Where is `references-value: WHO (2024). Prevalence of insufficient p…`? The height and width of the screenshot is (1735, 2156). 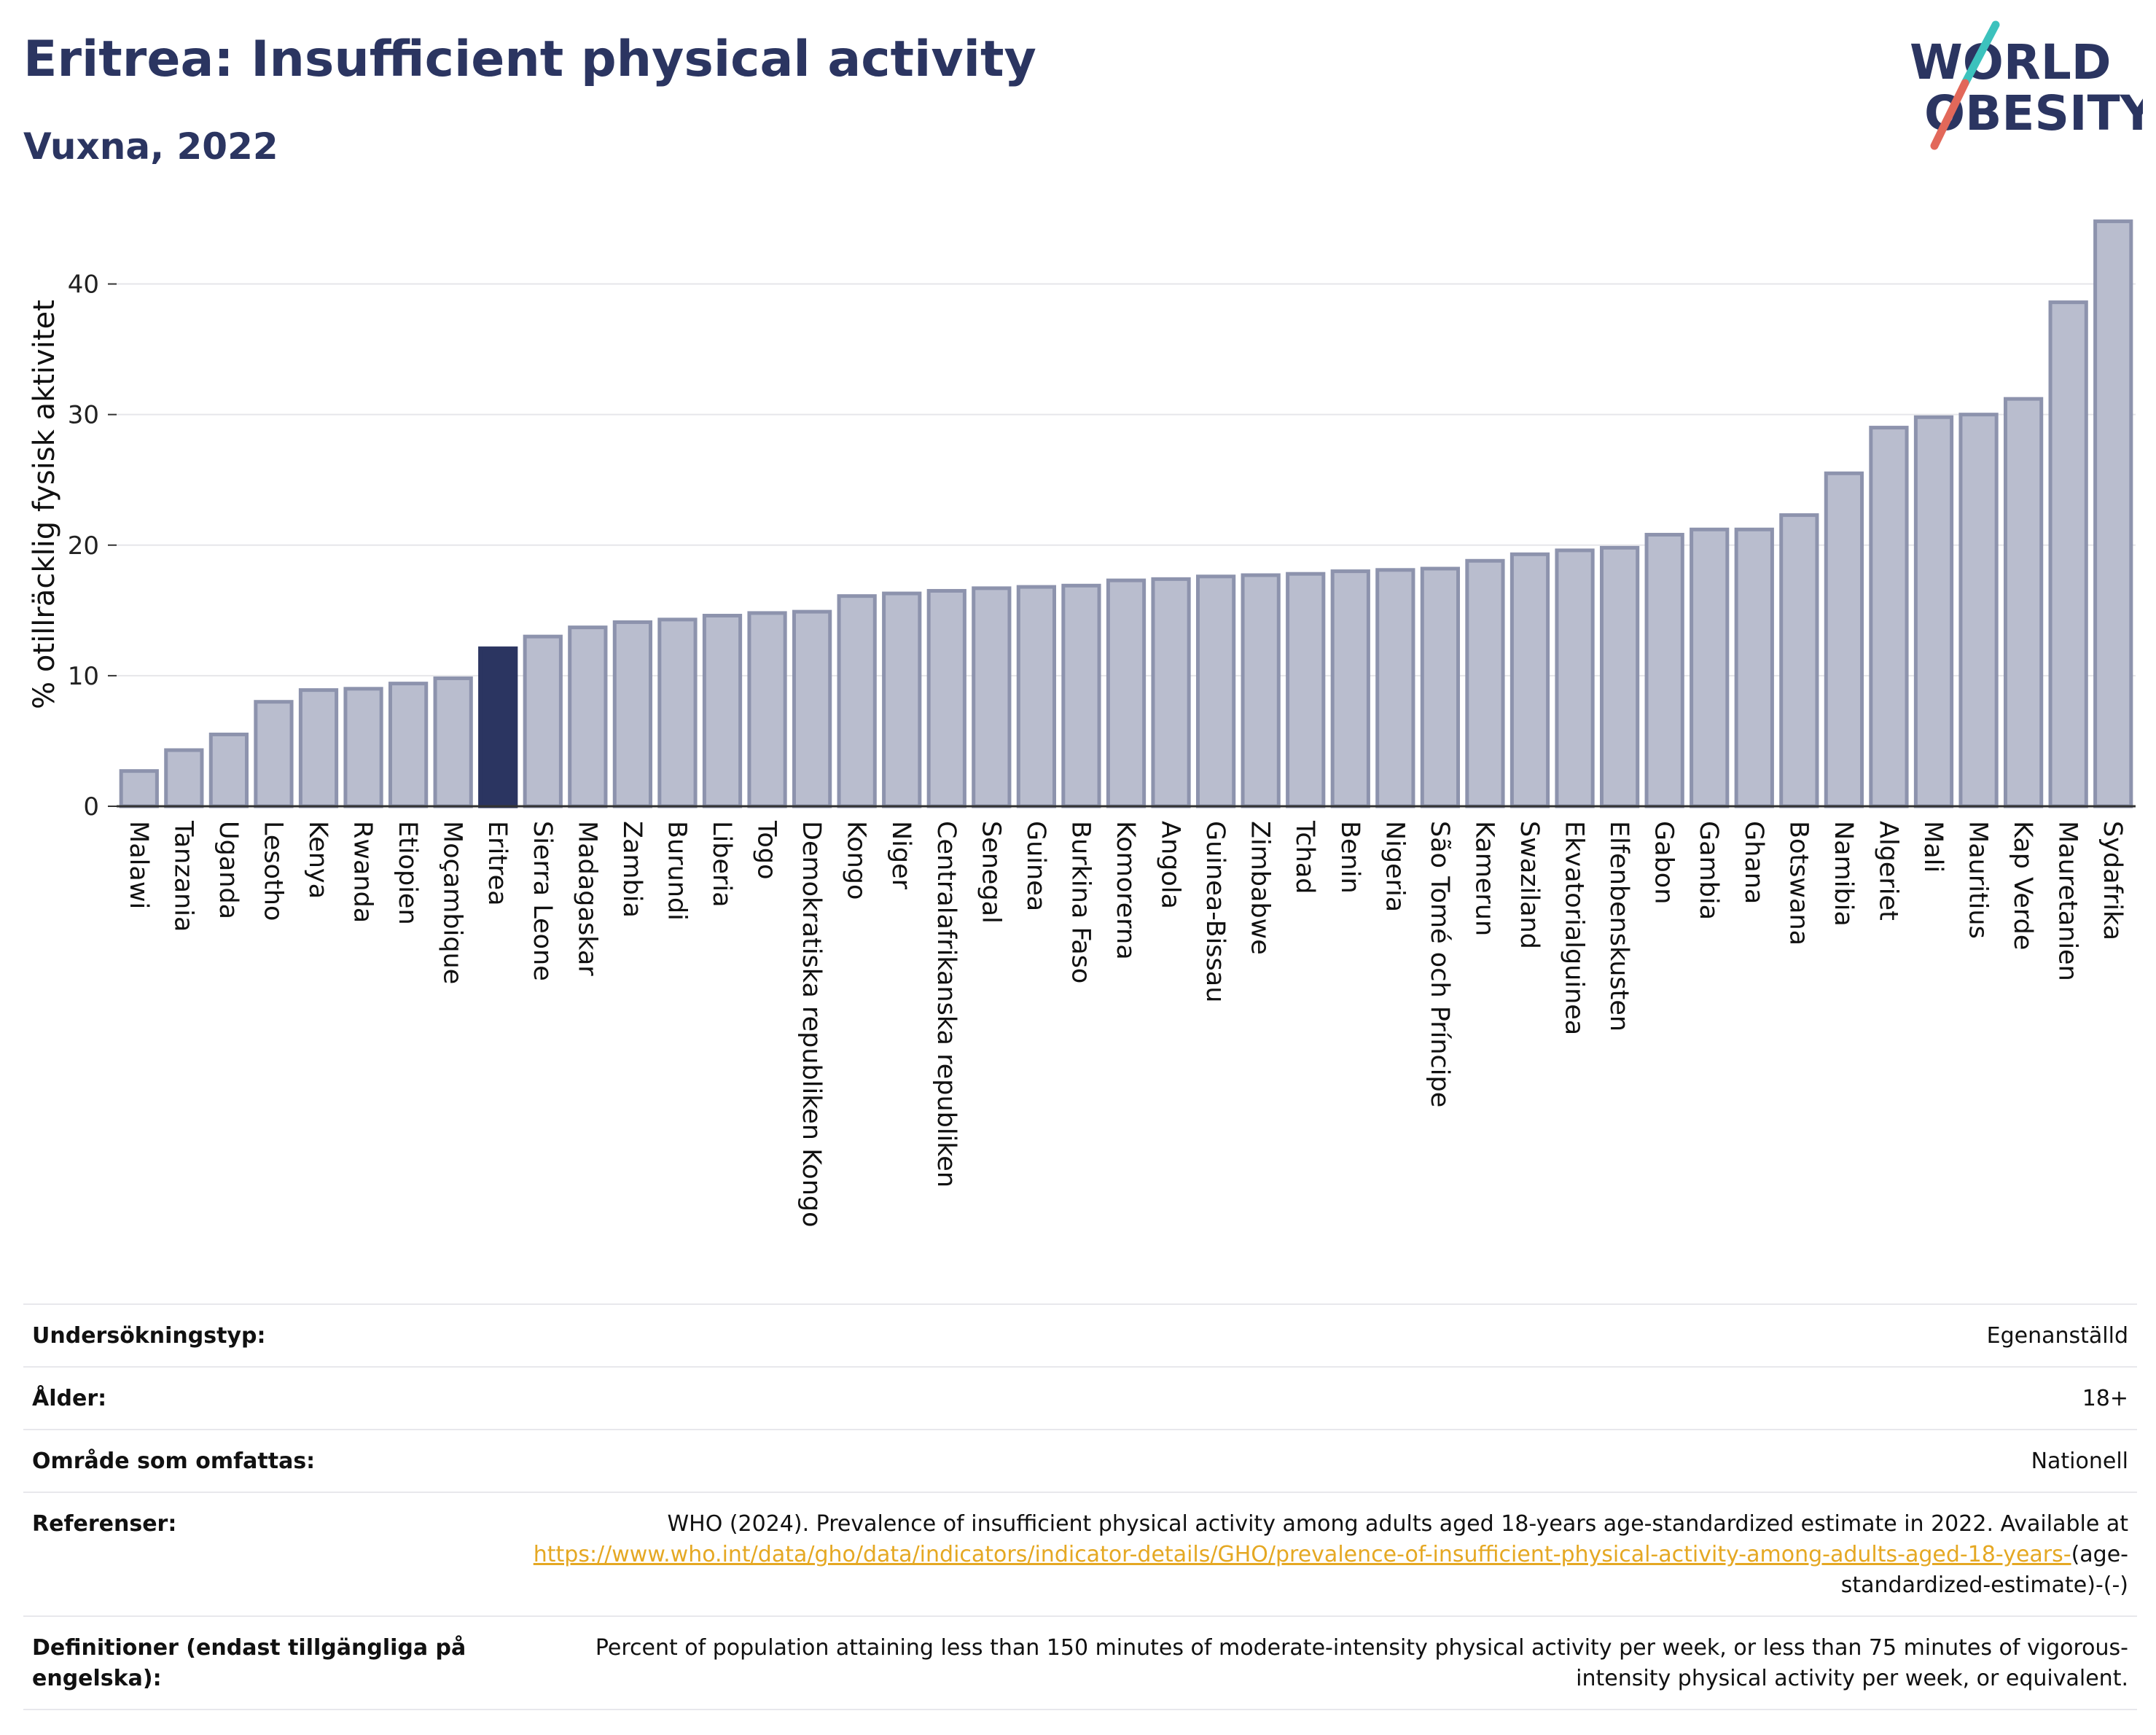 references-value: WHO (2024). Prevalence of insufficient p… is located at coordinates (1326, 1554).